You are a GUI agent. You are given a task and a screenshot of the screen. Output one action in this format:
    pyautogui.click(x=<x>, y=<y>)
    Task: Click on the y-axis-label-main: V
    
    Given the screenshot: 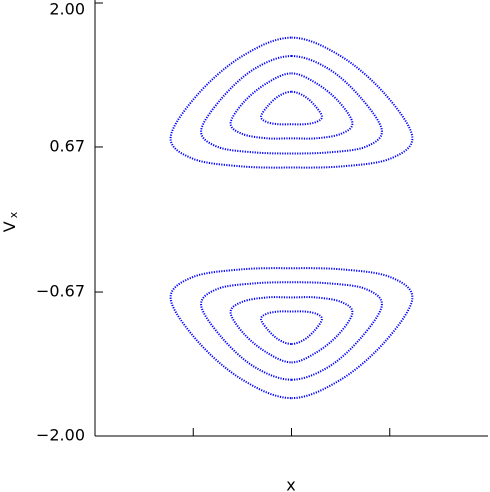 What is the action you would take?
    pyautogui.click(x=9, y=226)
    